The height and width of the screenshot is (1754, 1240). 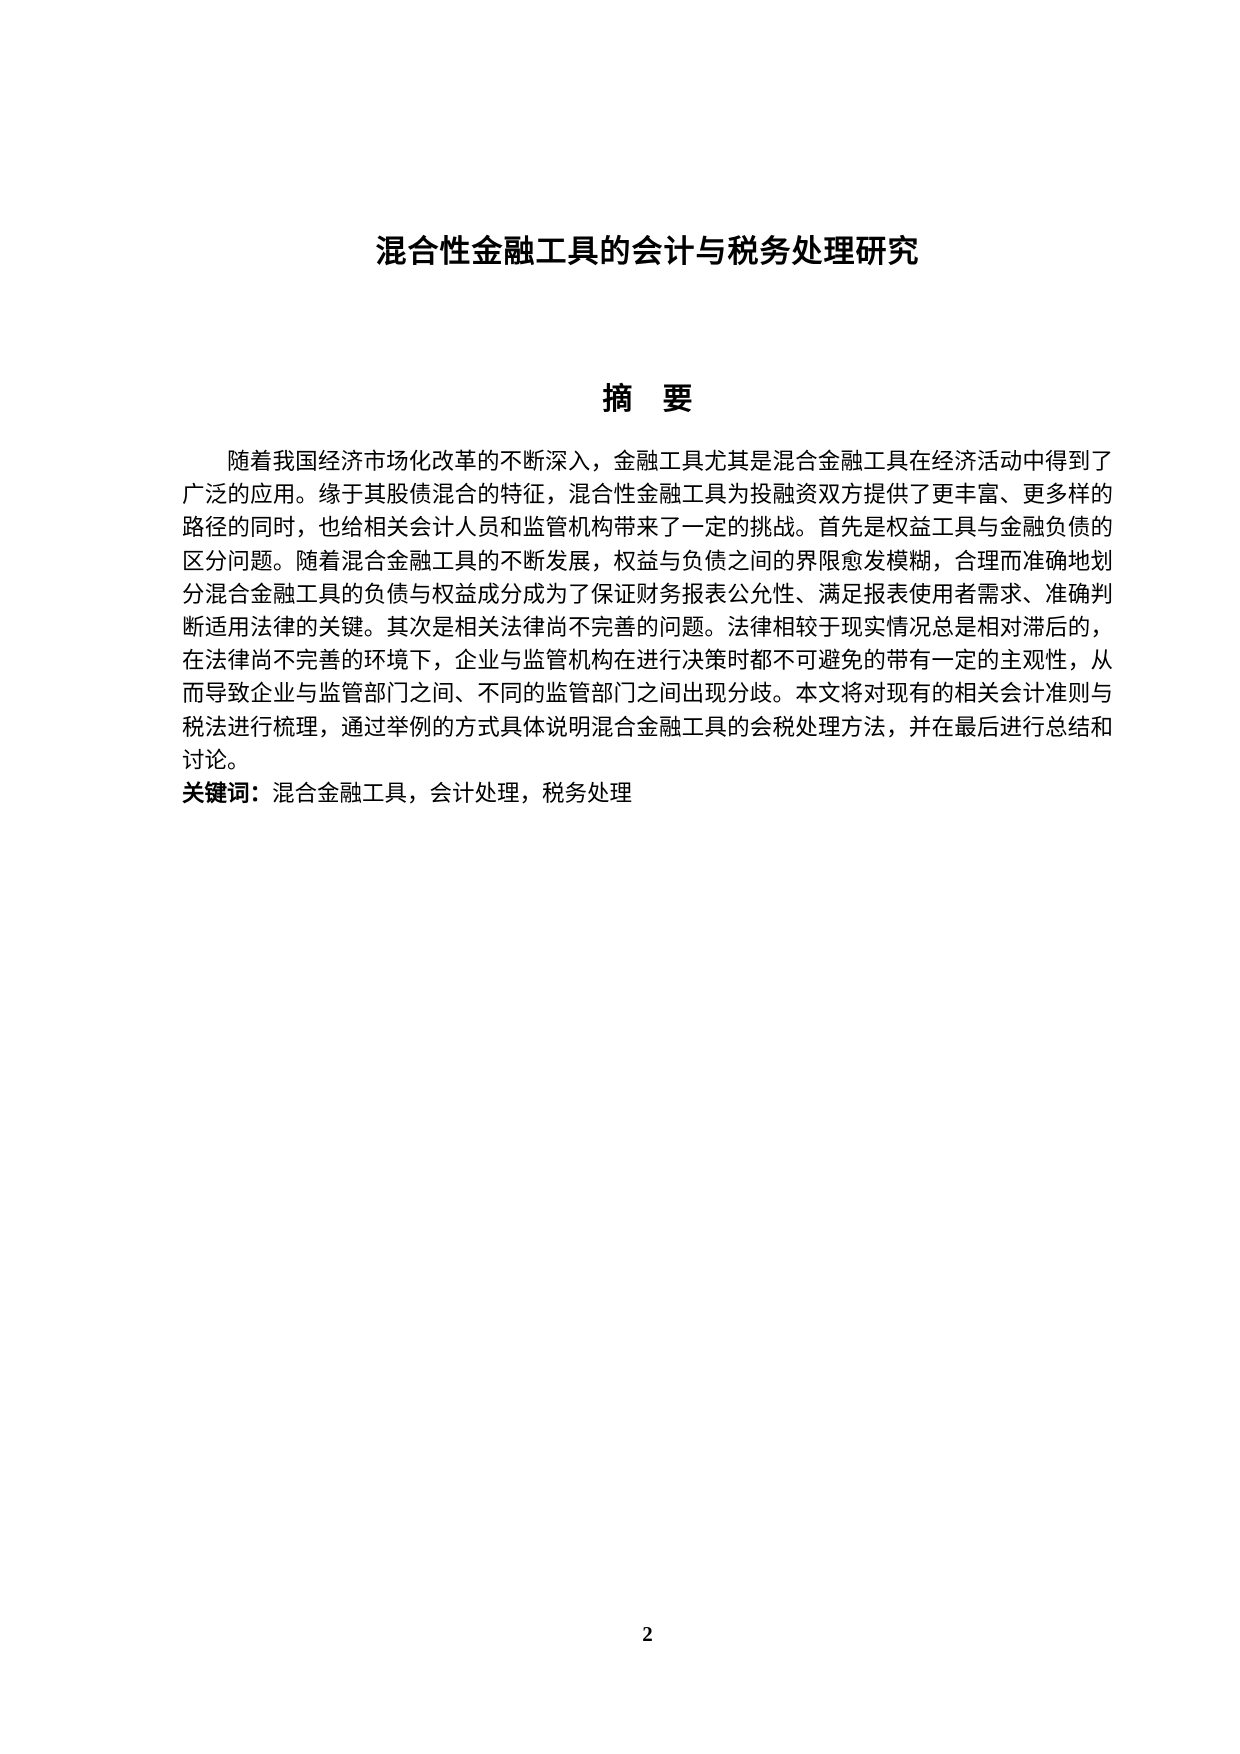 What do you see at coordinates (227, 794) in the screenshot?
I see `keywords-label: 关键词：` at bounding box center [227, 794].